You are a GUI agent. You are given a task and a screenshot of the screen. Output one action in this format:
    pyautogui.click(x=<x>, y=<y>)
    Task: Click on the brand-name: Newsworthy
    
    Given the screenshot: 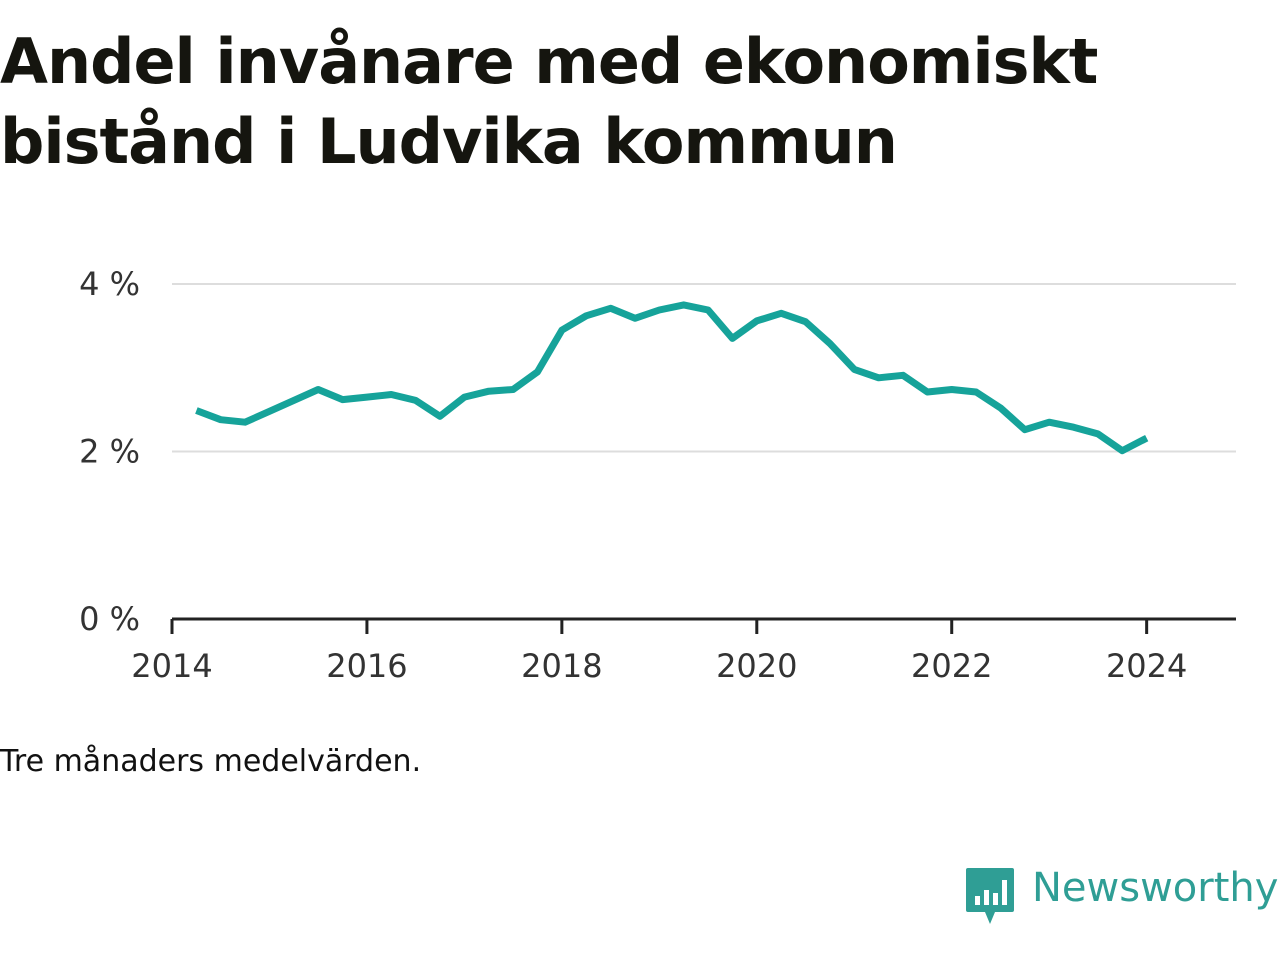 What is the action you would take?
    pyautogui.click(x=1155, y=888)
    